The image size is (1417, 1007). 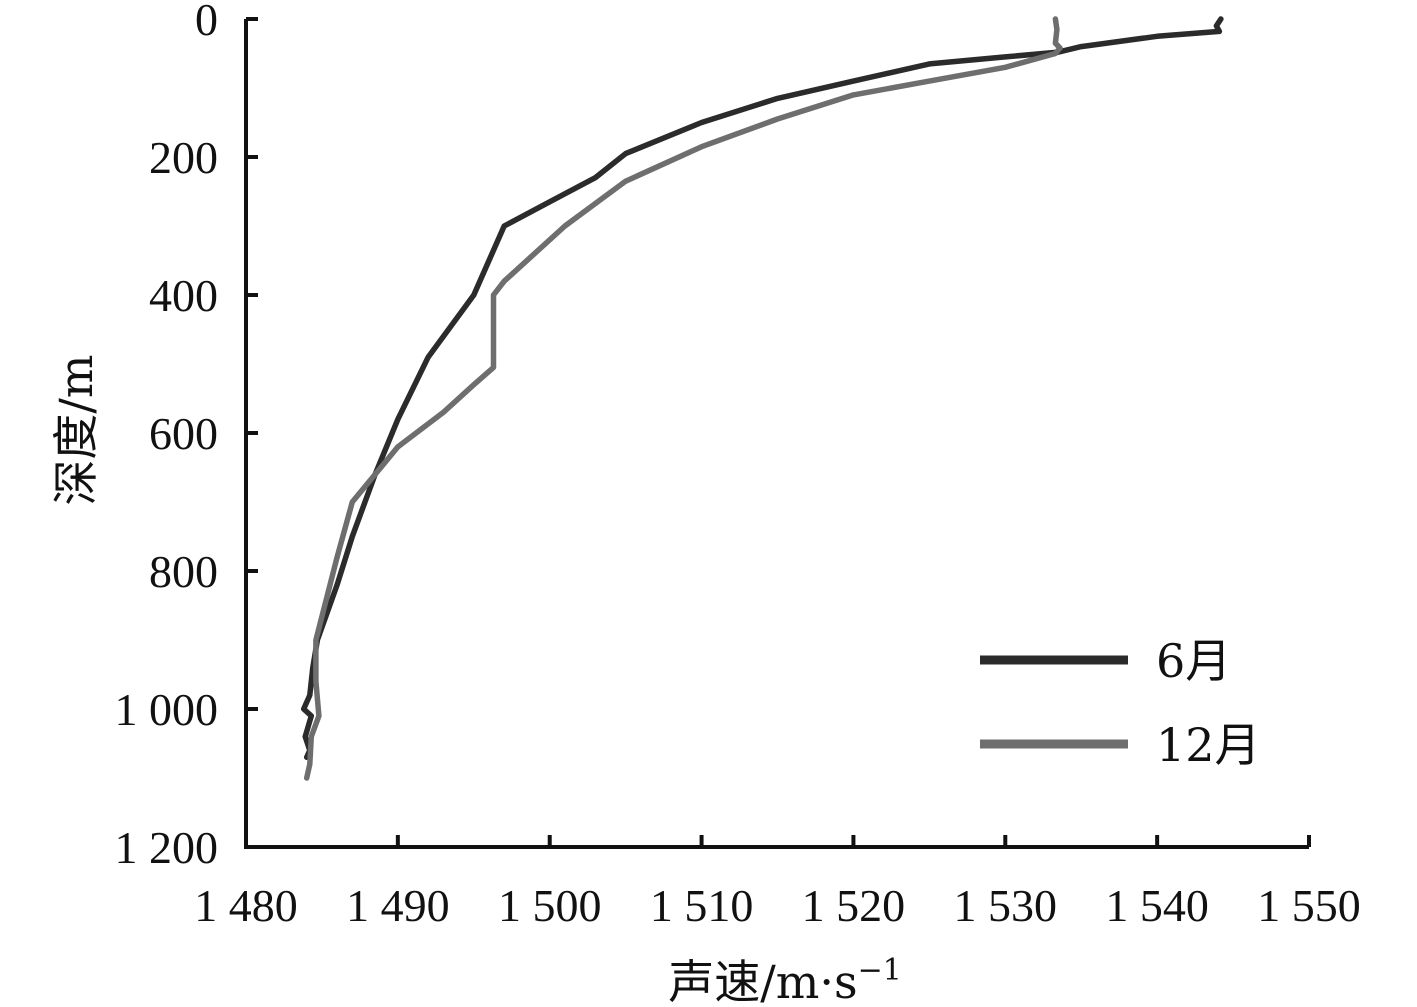 I want to click on y-tick-label: 200, so click(x=183, y=157).